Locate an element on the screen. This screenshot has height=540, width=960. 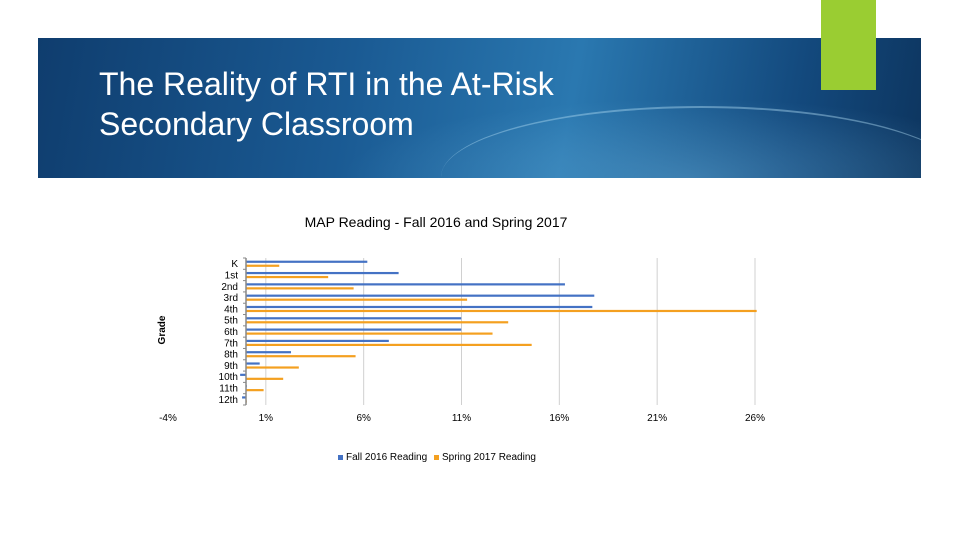
y-tick-label: 10th is located at coordinates (228, 377).